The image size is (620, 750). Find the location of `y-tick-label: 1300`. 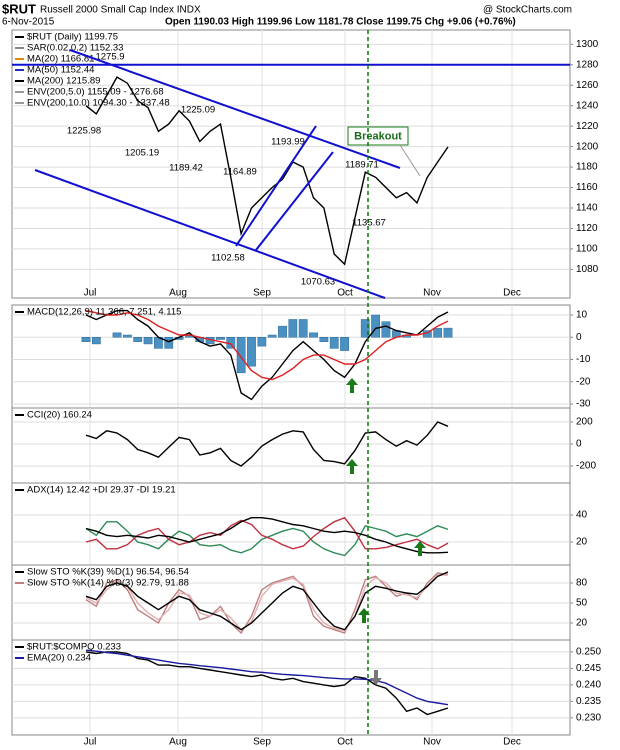

y-tick-label: 1300 is located at coordinates (587, 44).